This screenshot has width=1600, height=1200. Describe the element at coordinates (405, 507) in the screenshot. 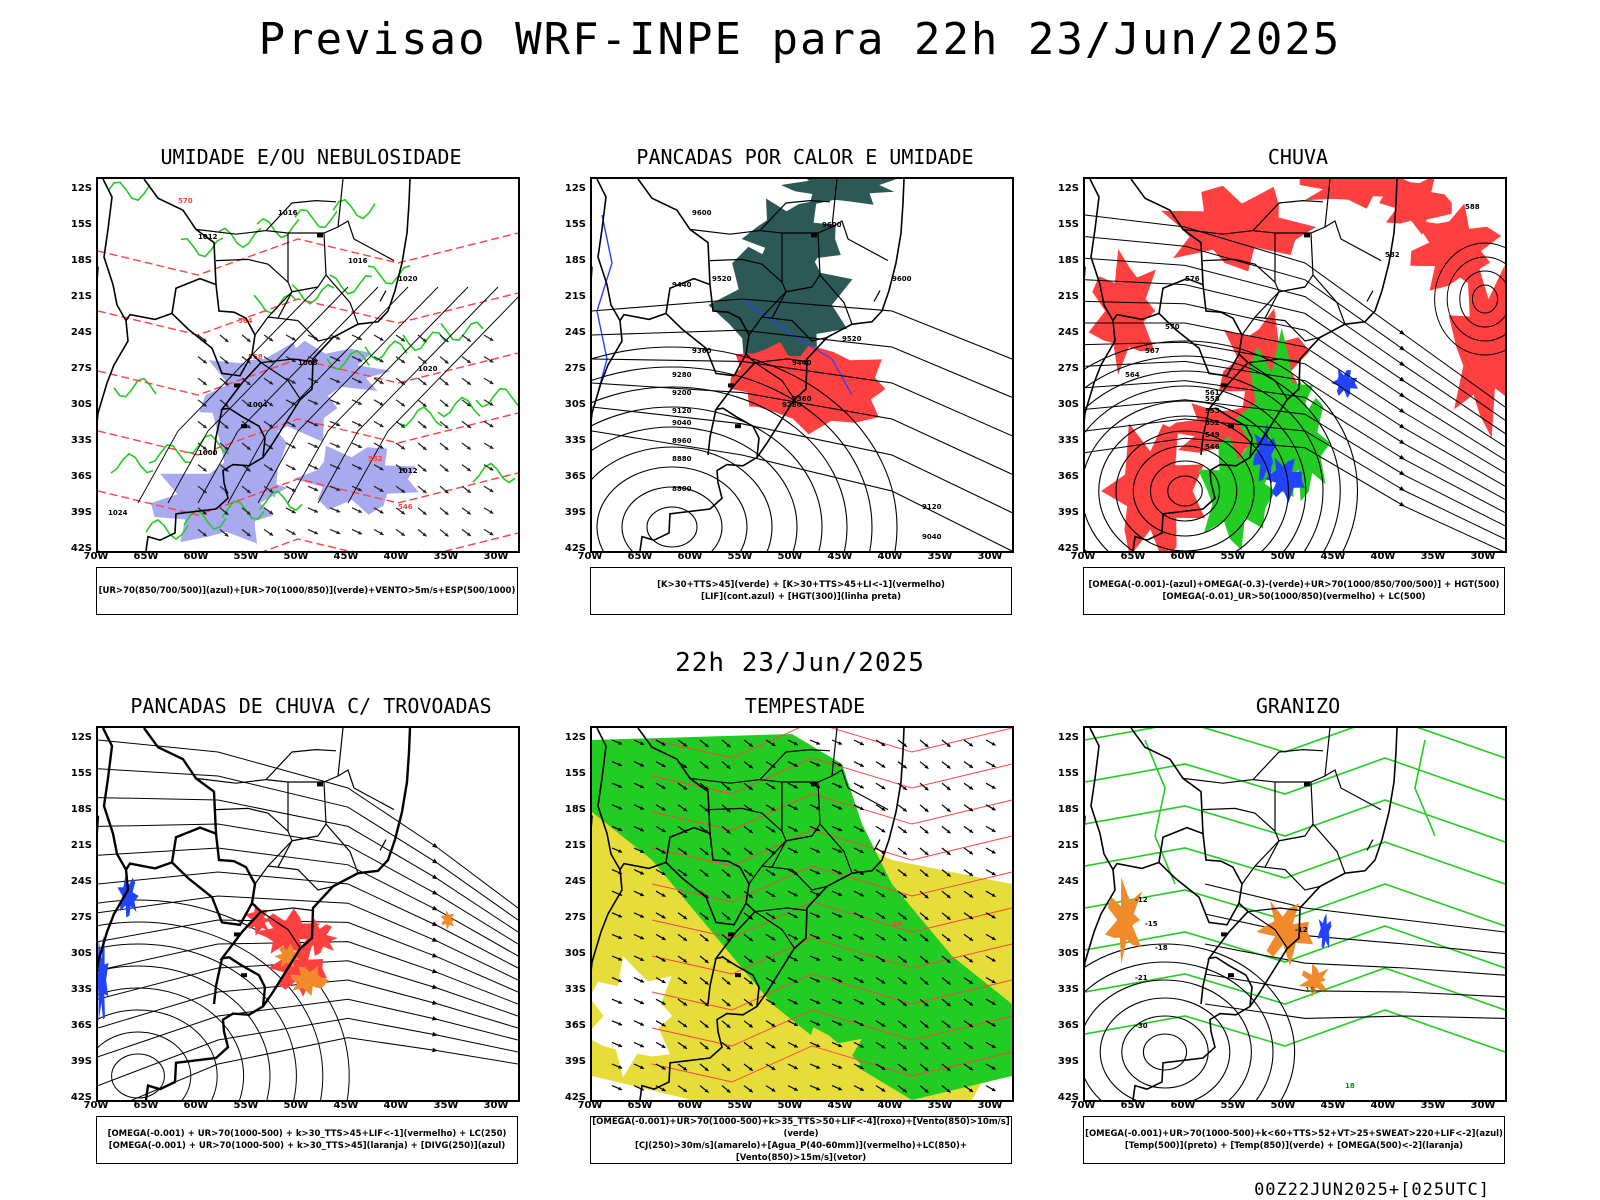

I see `contour-label: 546` at that location.